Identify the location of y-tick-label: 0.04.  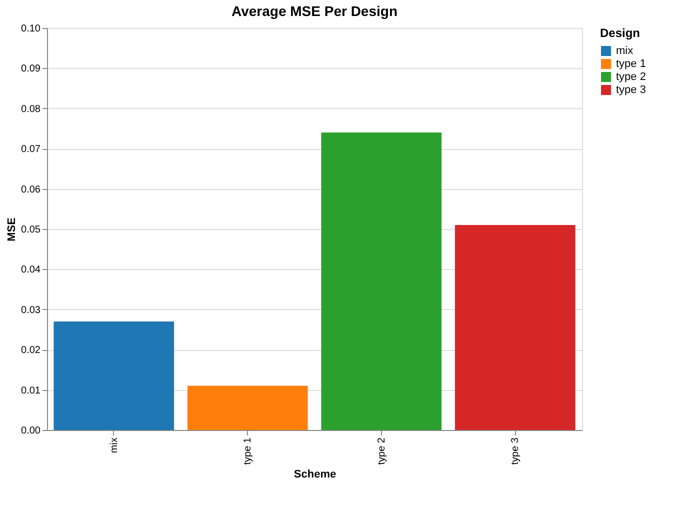
(31, 270).